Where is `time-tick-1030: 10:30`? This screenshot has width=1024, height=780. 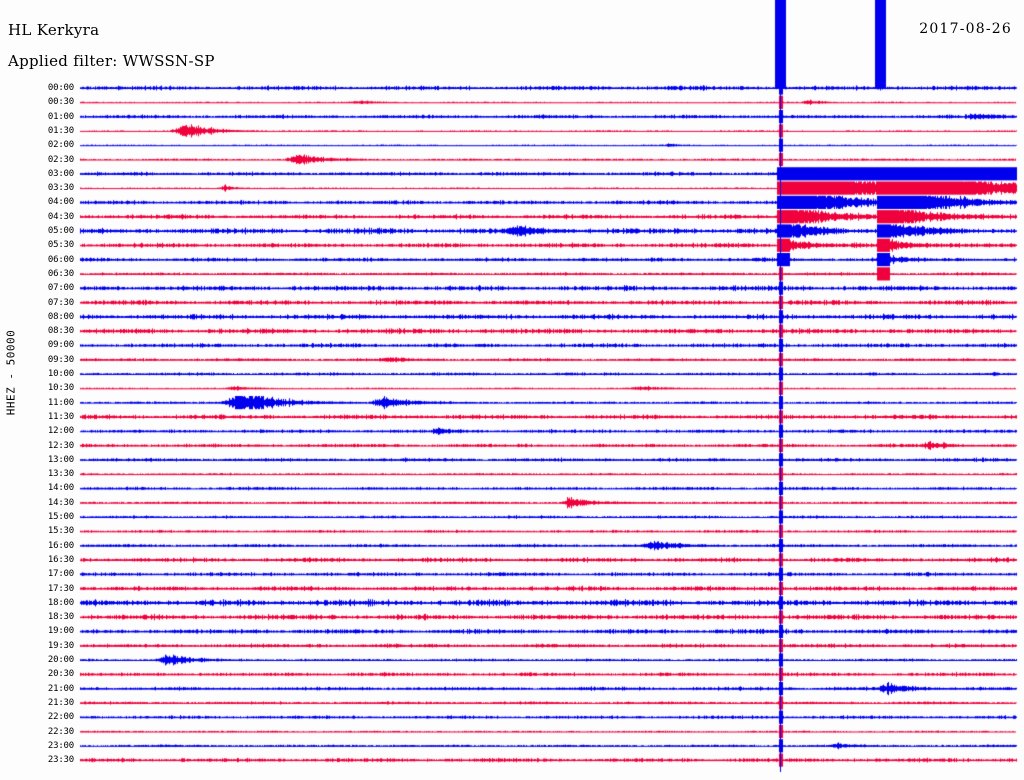
time-tick-1030: 10:30 is located at coordinates (60, 388).